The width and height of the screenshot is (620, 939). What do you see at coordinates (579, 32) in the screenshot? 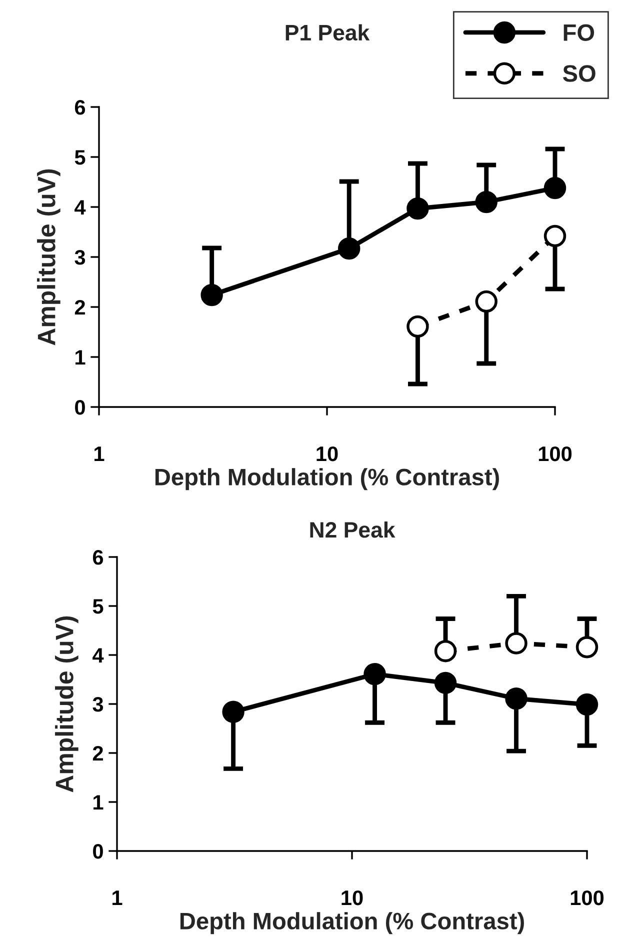
I see `legend-label: FO` at bounding box center [579, 32].